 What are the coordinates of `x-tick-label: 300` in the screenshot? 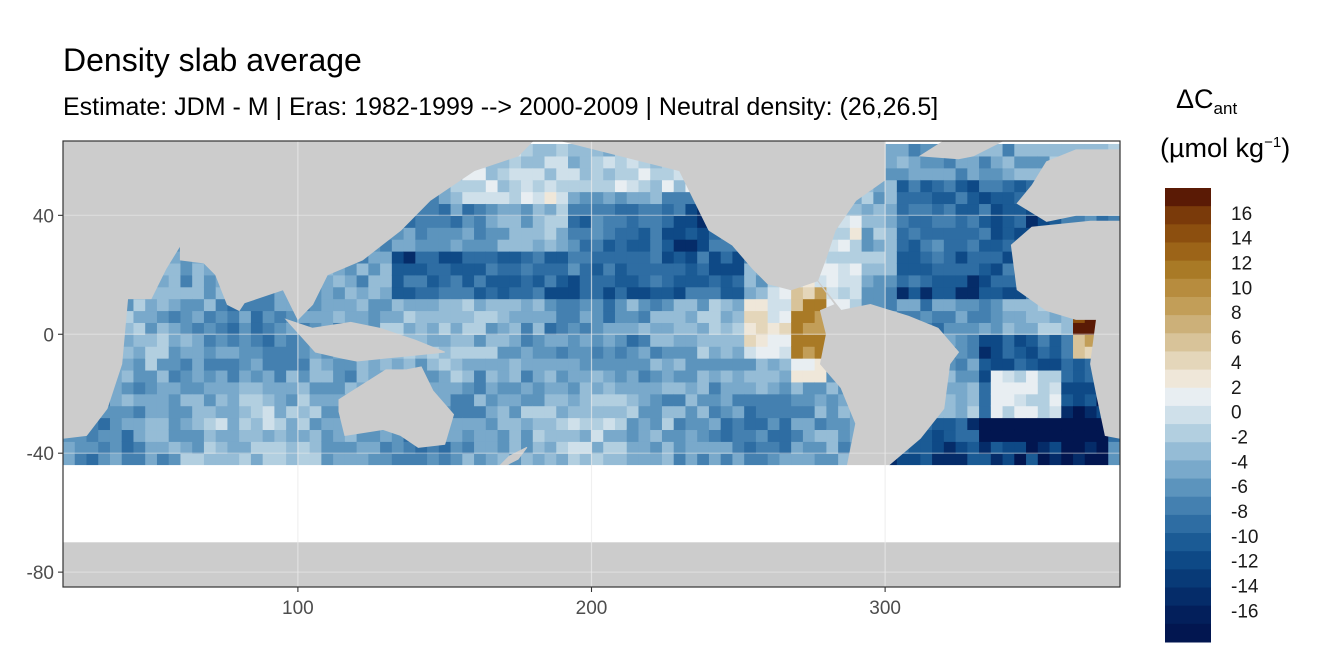 It's located at (885, 608).